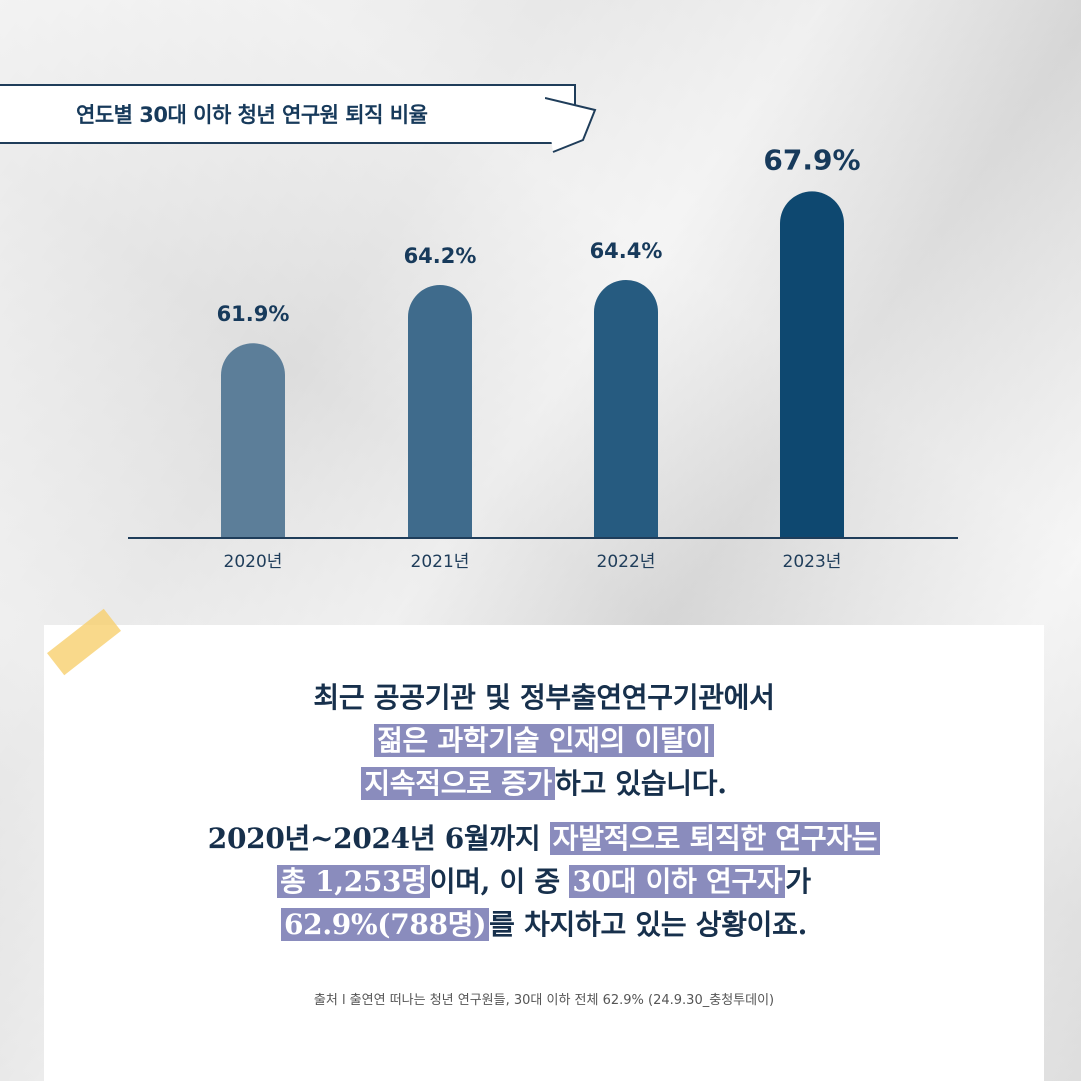  Describe the element at coordinates (385, 924) in the screenshot. I see `highlighted-text: 62.9%(788명)` at that location.